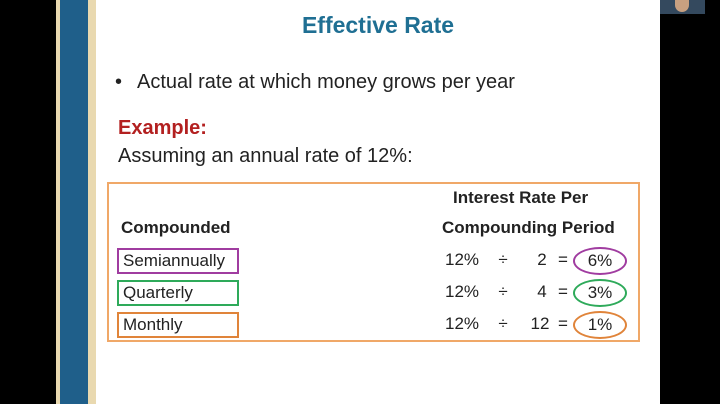  What do you see at coordinates (682, 6) in the screenshot?
I see `webcam-person-icon` at bounding box center [682, 6].